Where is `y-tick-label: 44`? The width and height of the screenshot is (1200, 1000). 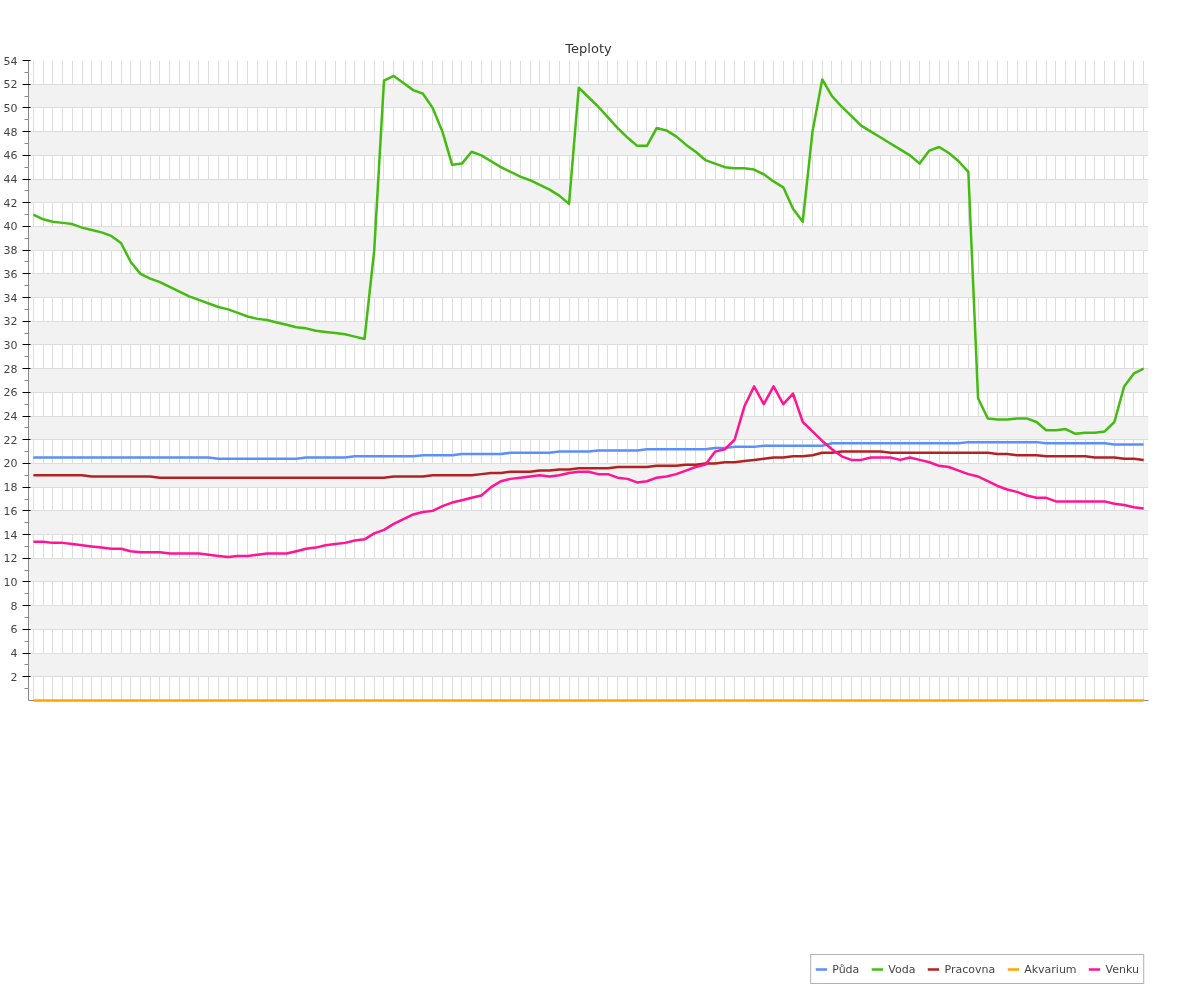
y-tick-label: 44 is located at coordinates (10, 180).